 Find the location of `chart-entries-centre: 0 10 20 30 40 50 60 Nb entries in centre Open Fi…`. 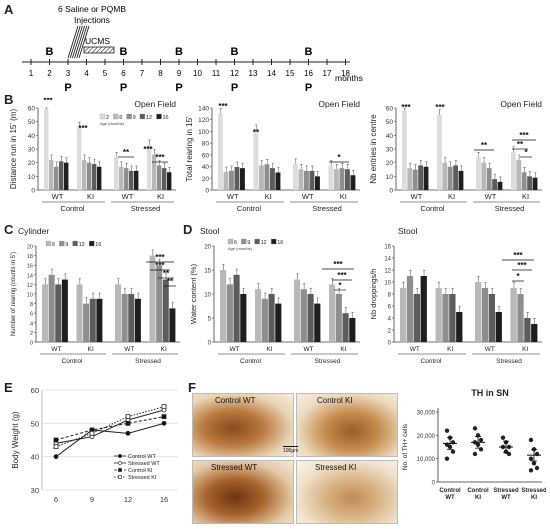

chart-entries-centre: 0 10 20 30 40 50 60 Nb entries in centre Open Fi… is located at coordinates (455, 156).